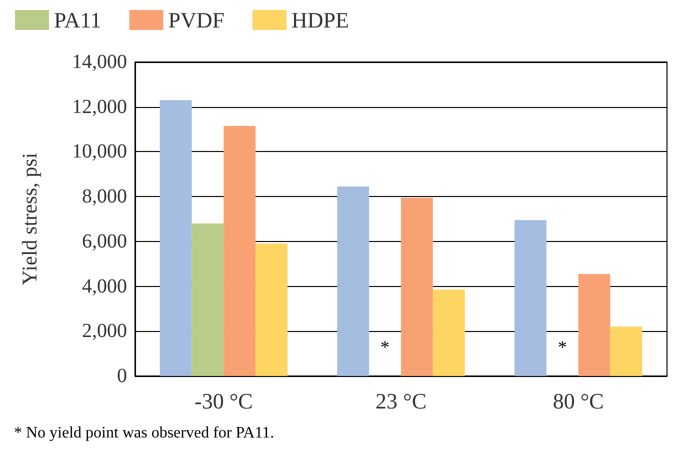  I want to click on y-tick-label: 8,000, so click(104, 197).